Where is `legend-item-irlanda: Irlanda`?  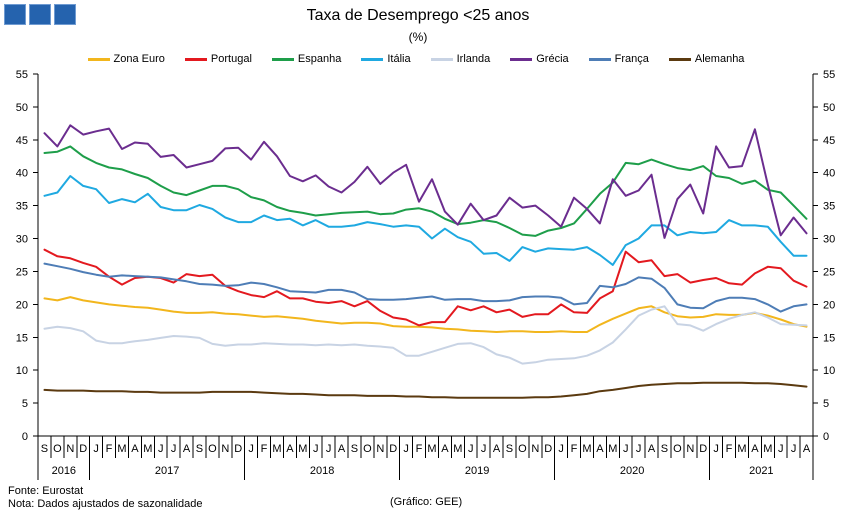 legend-item-irlanda: Irlanda is located at coordinates (460, 59).